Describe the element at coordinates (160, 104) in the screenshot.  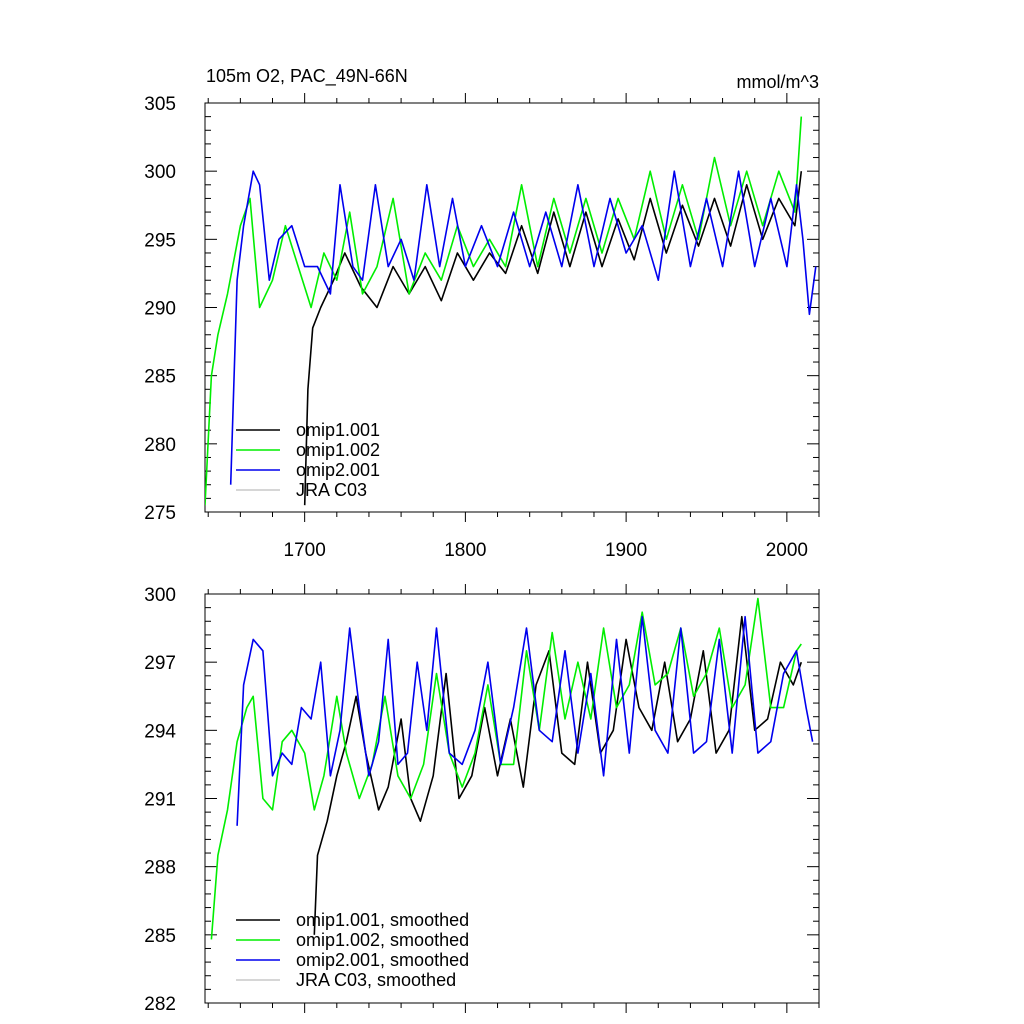
I see `y-tick-label: 305` at that location.